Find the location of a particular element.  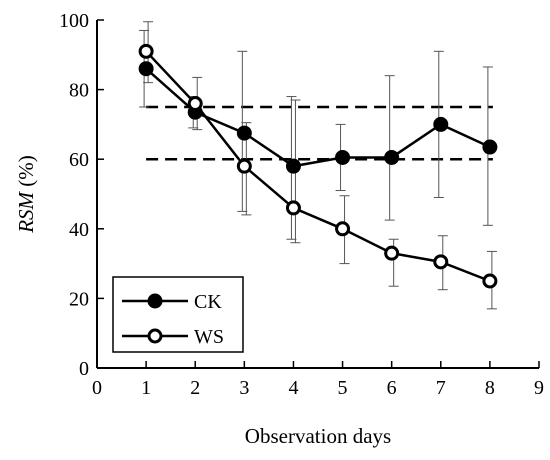

y-ticks: 0 20 40 60 80 100 is located at coordinates (81, 195).